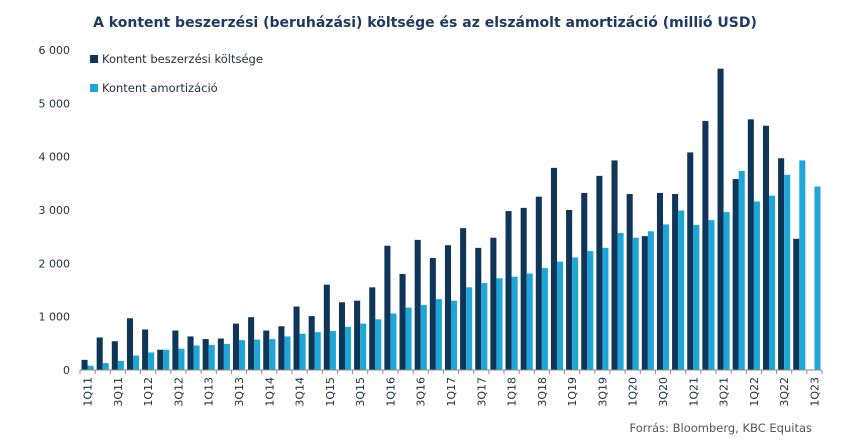 This screenshot has width=850, height=440. I want to click on bar-series-1-2Q20, so click(650, 300).